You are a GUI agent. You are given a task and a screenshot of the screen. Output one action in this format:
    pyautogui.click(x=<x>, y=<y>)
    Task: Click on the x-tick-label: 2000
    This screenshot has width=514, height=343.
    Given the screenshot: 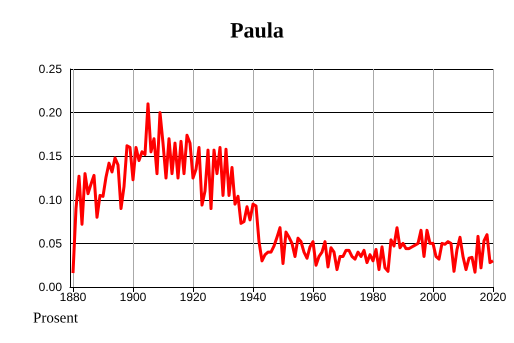 What is the action you would take?
    pyautogui.click(x=433, y=297)
    